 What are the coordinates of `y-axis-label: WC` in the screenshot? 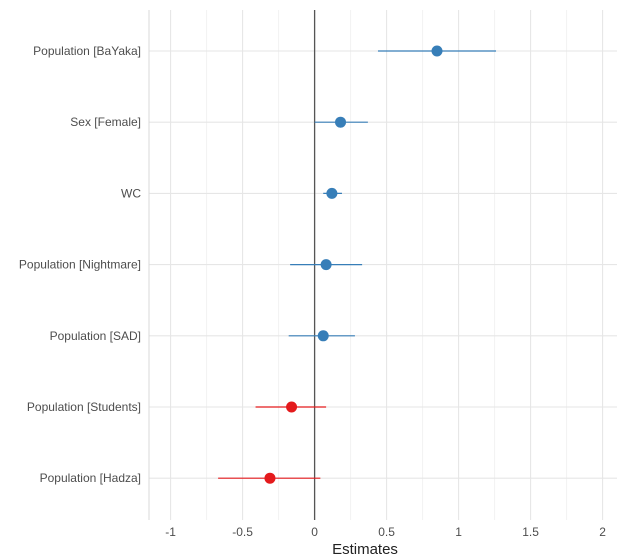 It's located at (131, 193).